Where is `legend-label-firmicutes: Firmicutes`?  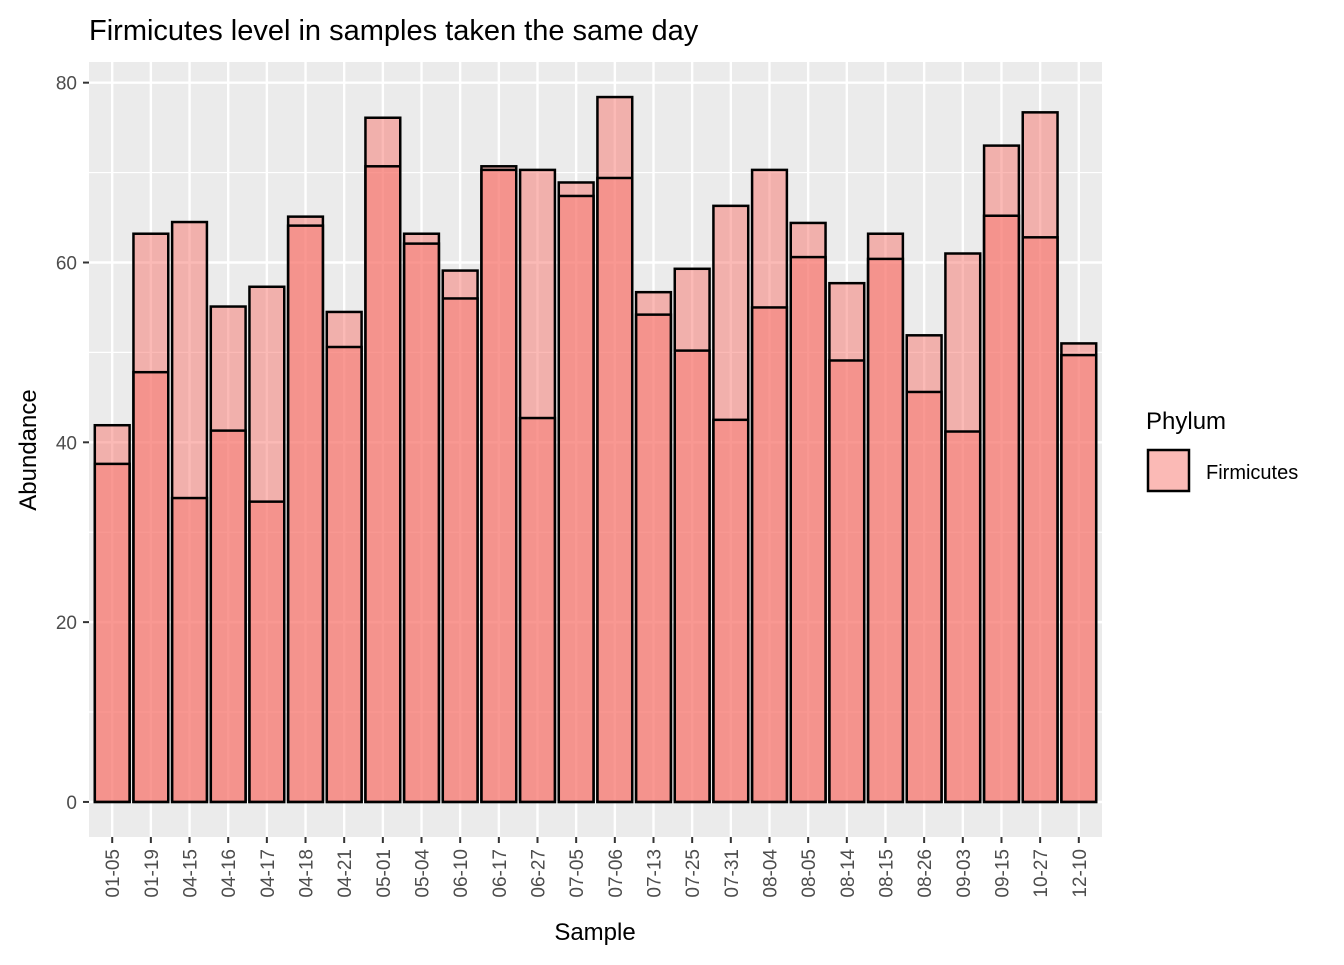
legend-label-firmicutes: Firmicutes is located at coordinates (1252, 473).